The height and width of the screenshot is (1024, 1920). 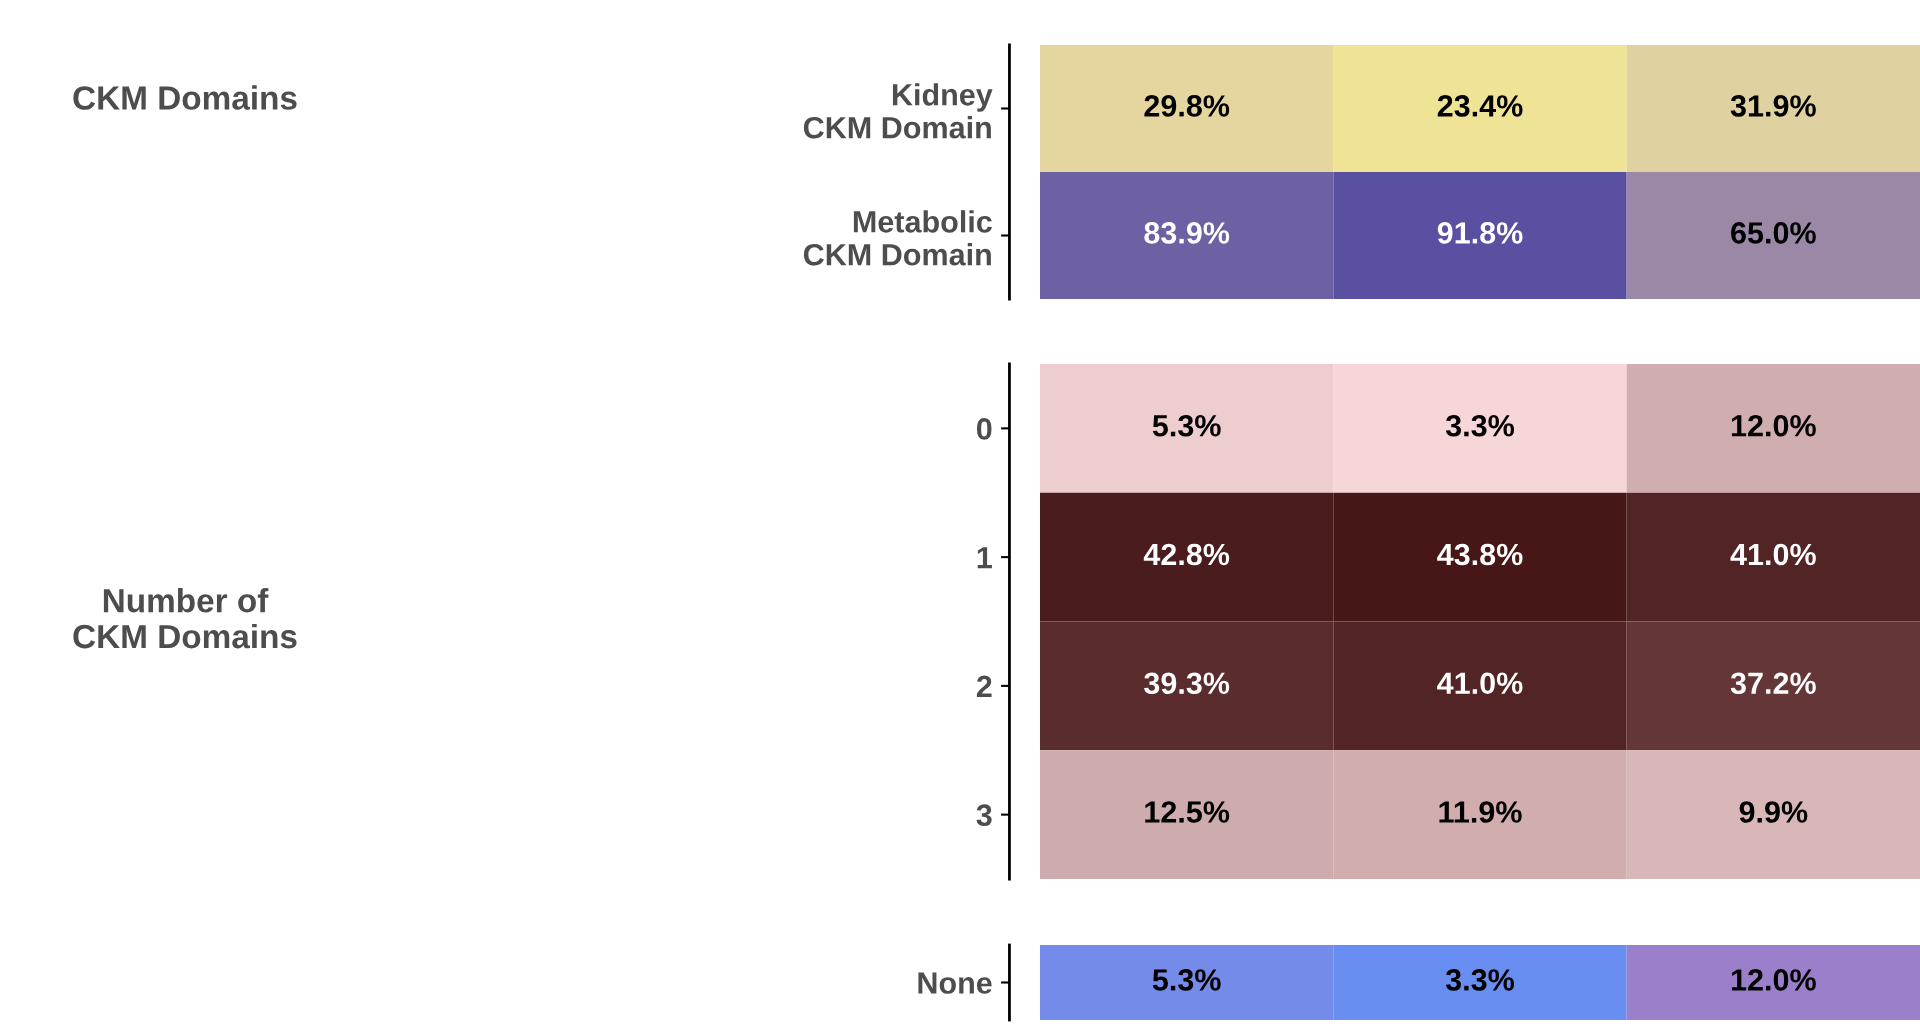 I want to click on y-axis-title: Number of CKM Domains, so click(x=185, y=618).